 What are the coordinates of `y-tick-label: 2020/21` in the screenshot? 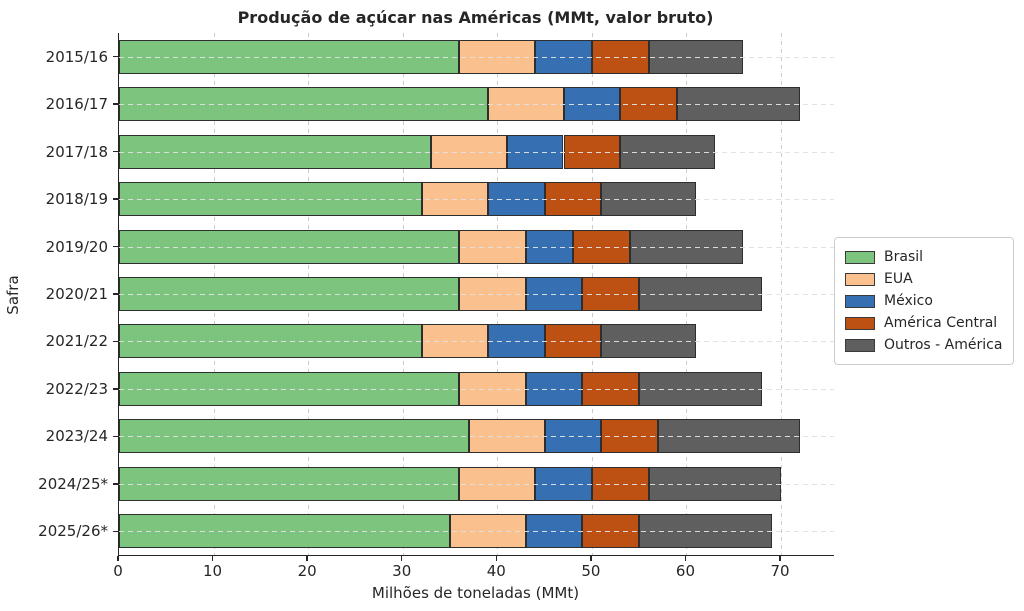 It's located at (76, 294).